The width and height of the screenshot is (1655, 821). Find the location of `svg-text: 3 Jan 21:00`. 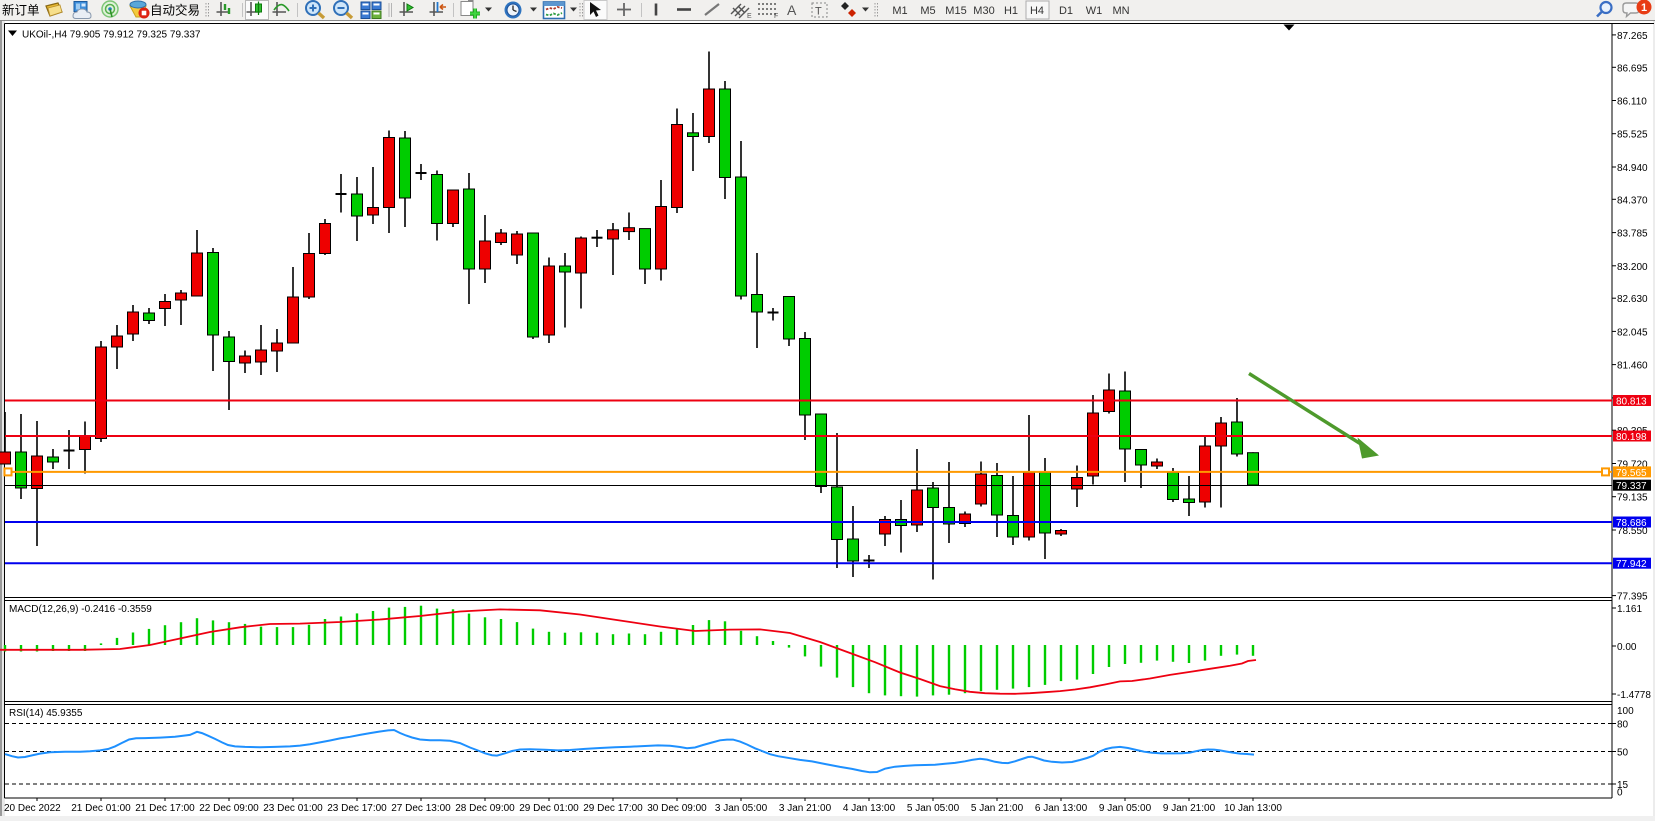

svg-text: 3 Jan 21:00 is located at coordinates (805, 808).